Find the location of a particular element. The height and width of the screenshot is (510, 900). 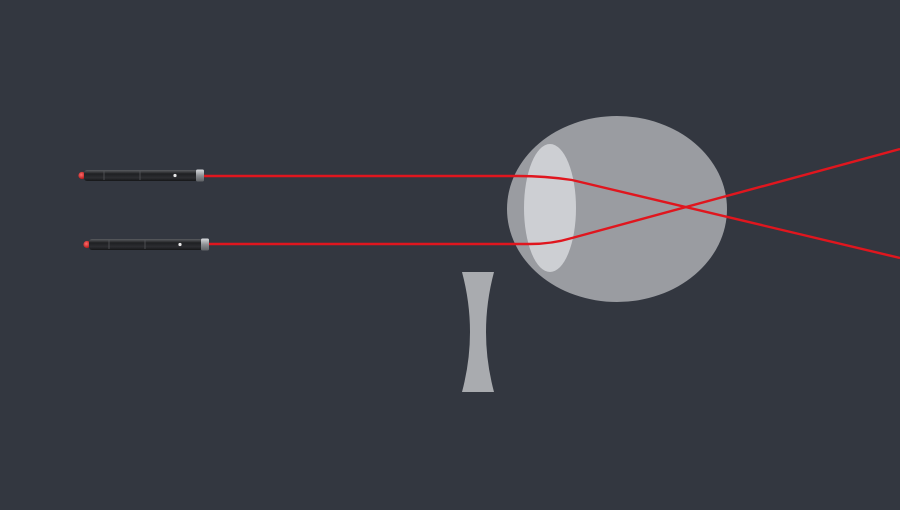

laser-beam-upper is located at coordinates (551, 217).